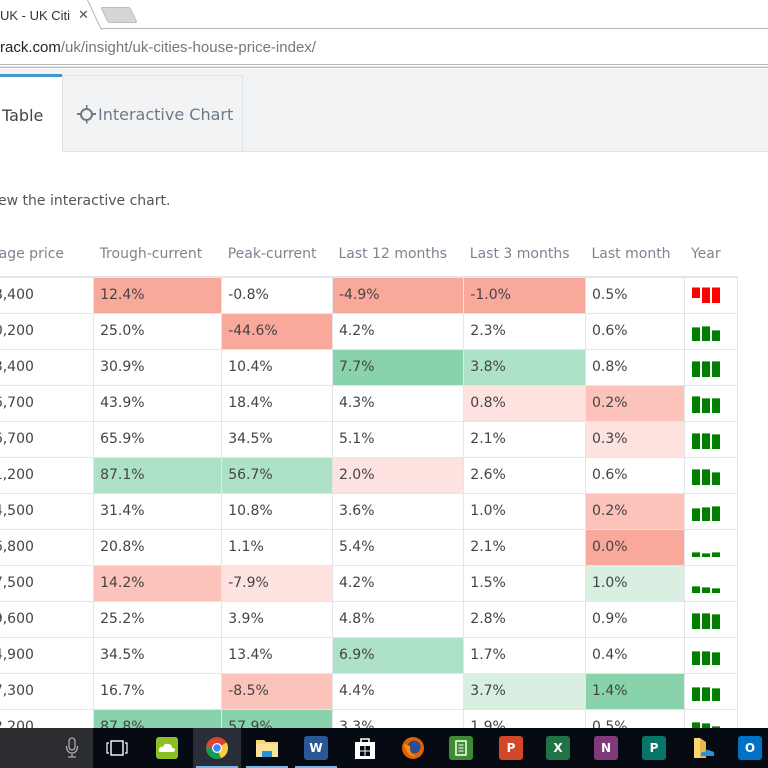 This screenshot has height=768, width=768. Describe the element at coordinates (86, 114) in the screenshot. I see `crosshair-icon` at that location.